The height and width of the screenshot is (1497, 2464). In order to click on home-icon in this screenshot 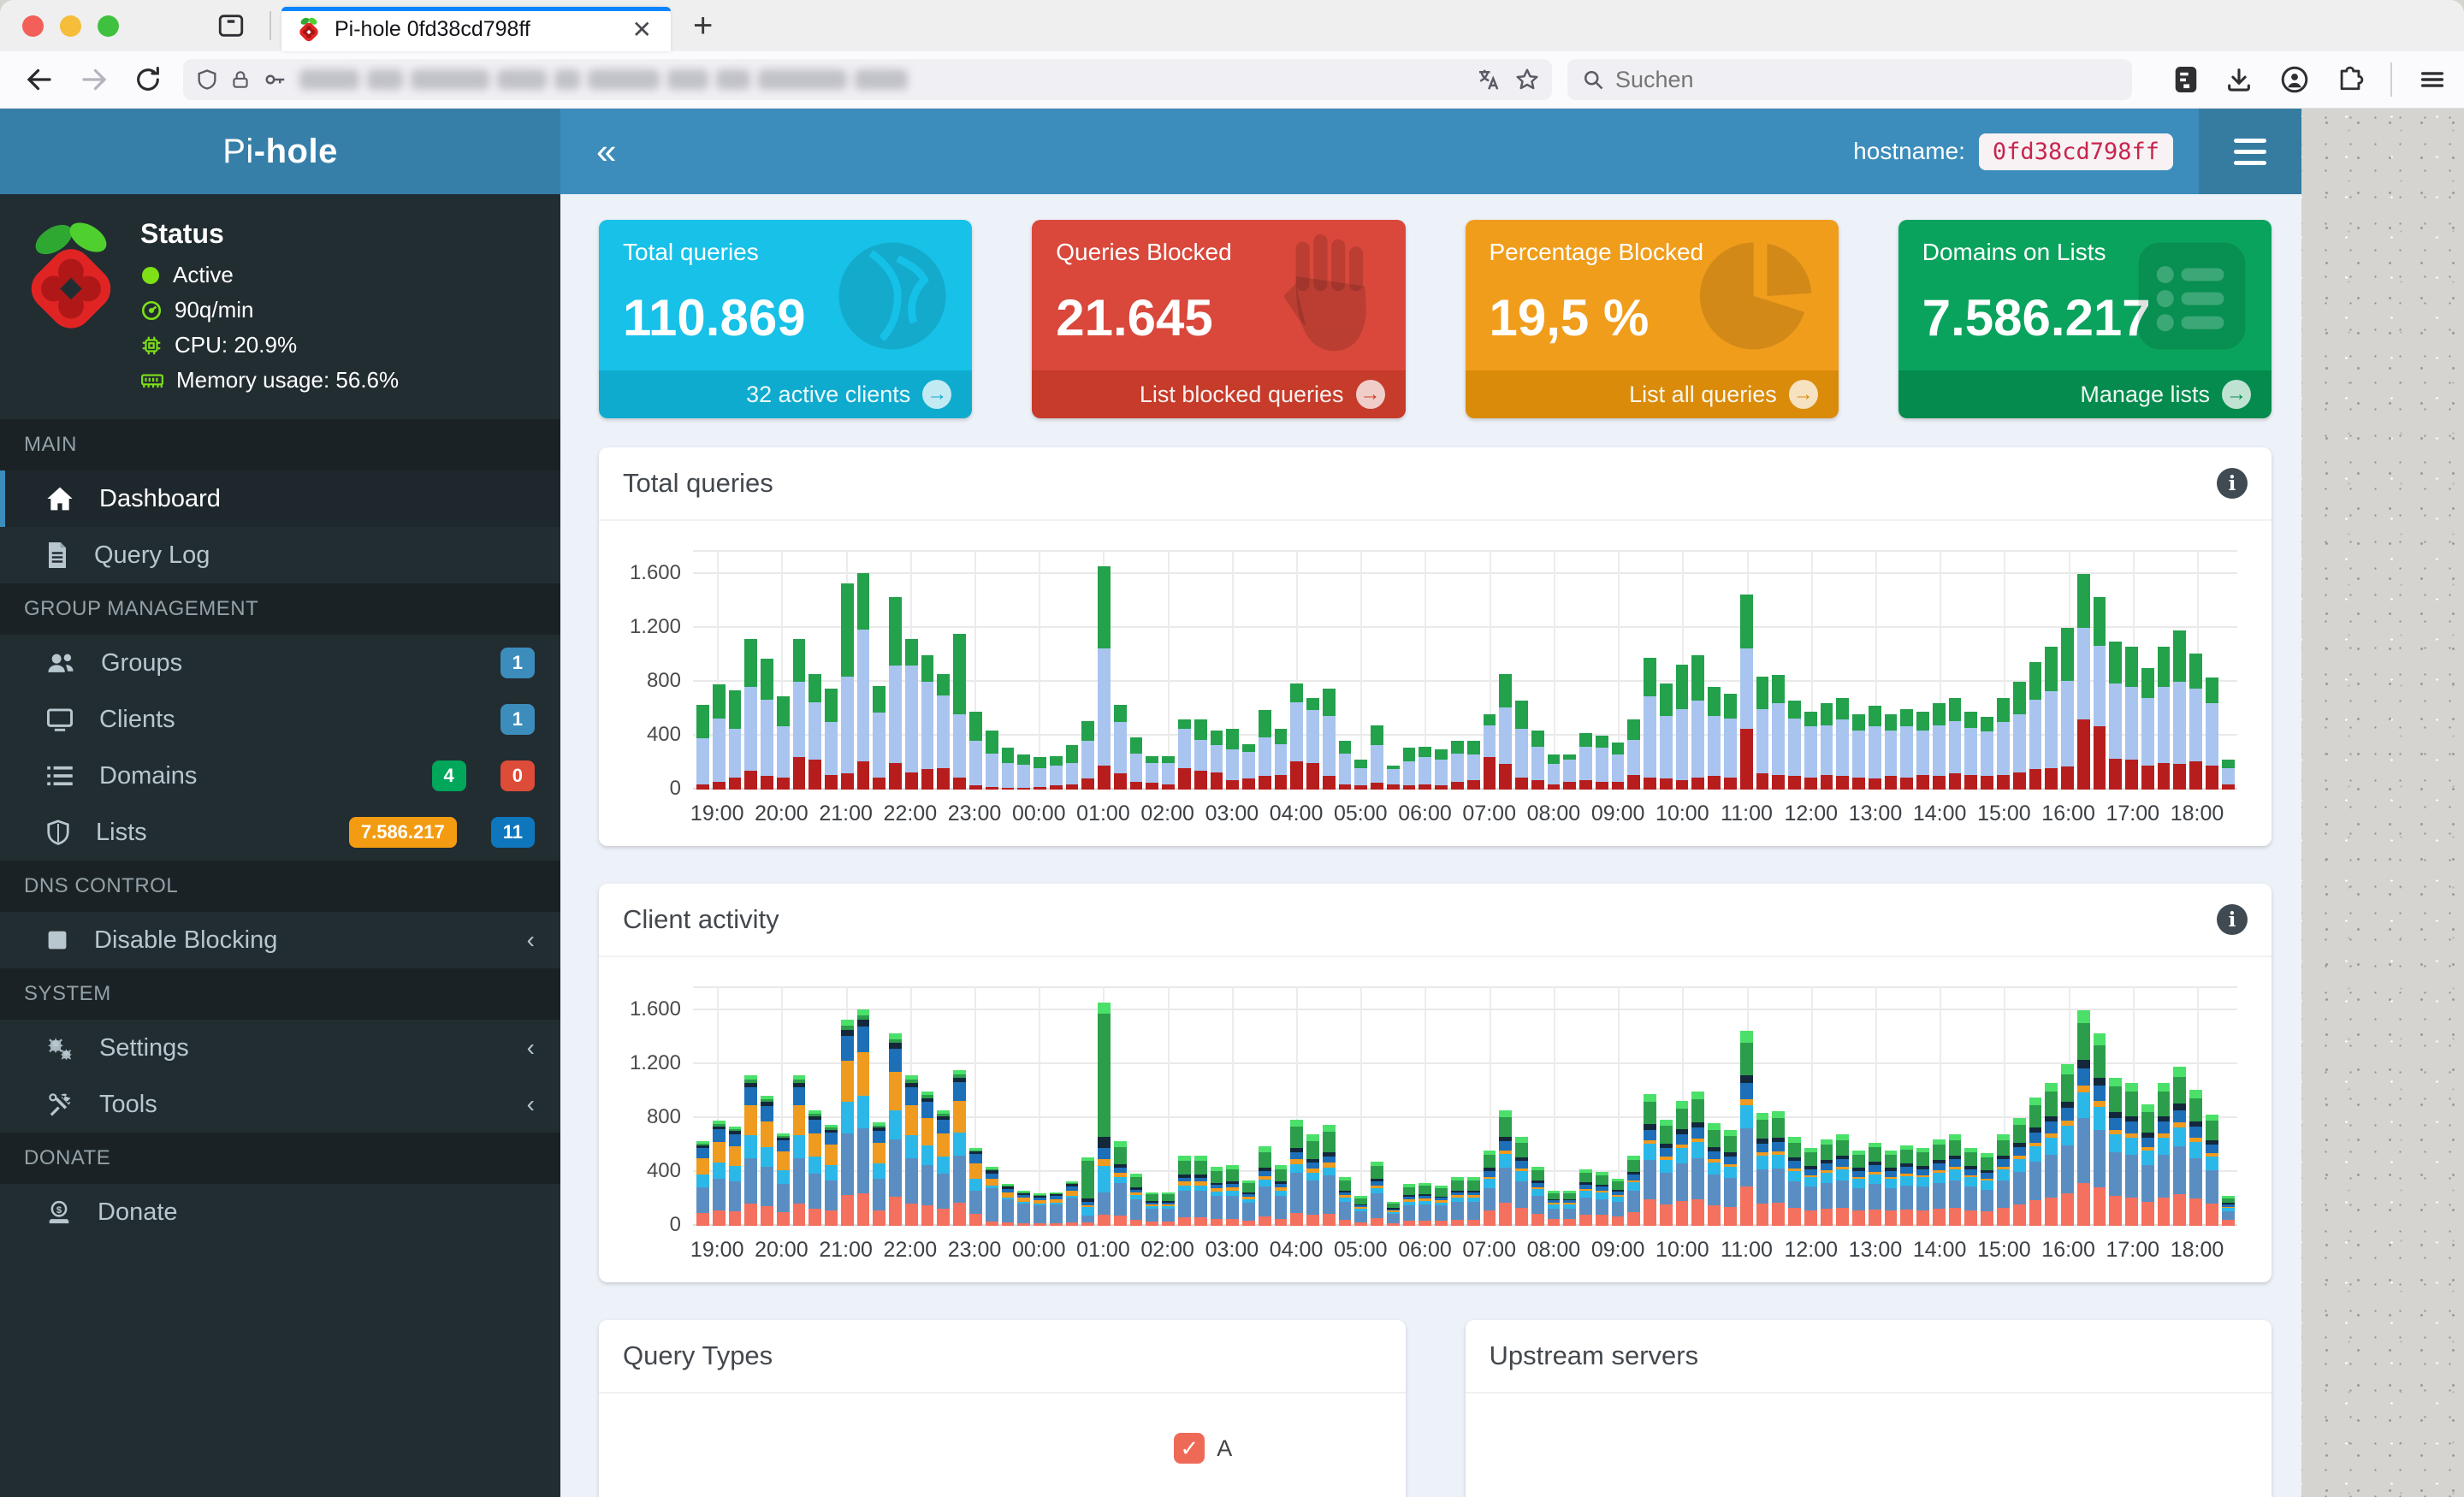, I will do `click(60, 499)`.